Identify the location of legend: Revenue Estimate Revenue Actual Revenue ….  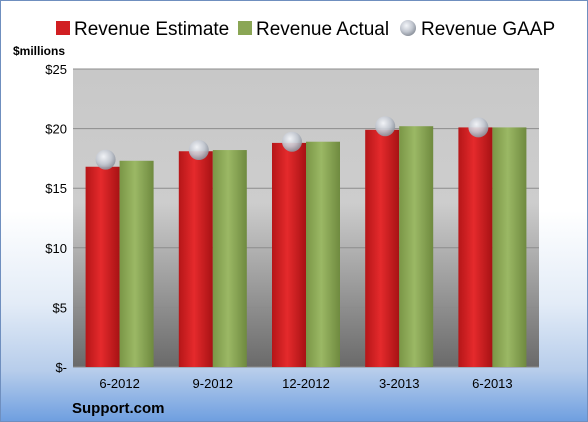
(305, 29).